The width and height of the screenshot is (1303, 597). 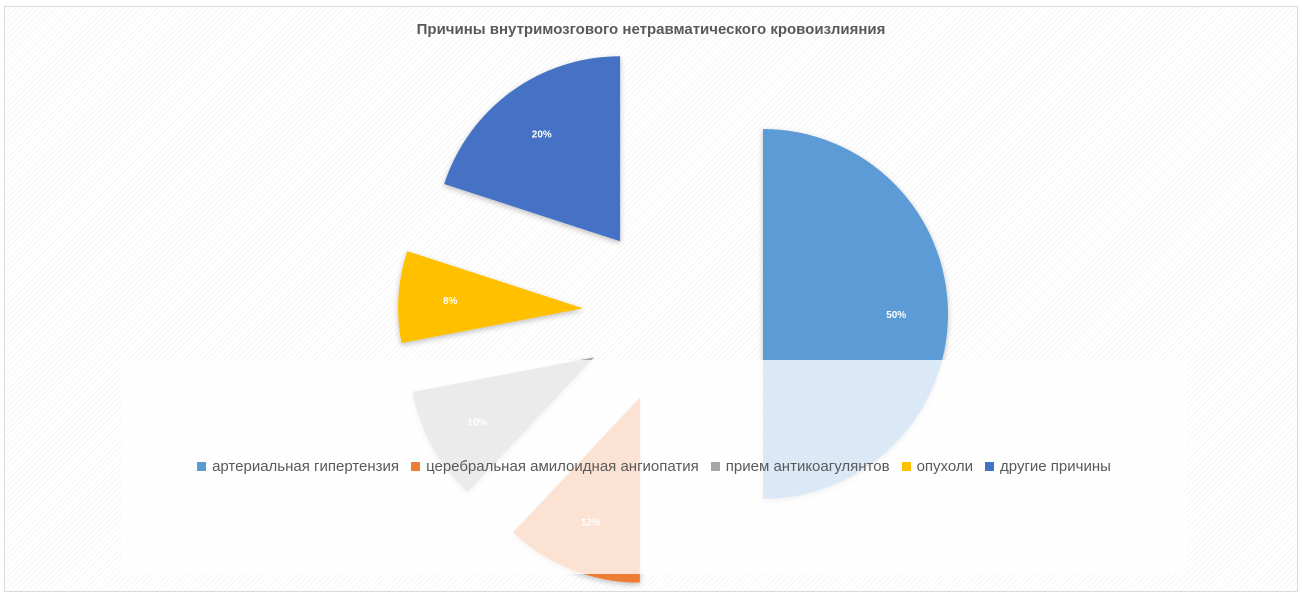 I want to click on legend-label: опухоли, so click(x=945, y=466).